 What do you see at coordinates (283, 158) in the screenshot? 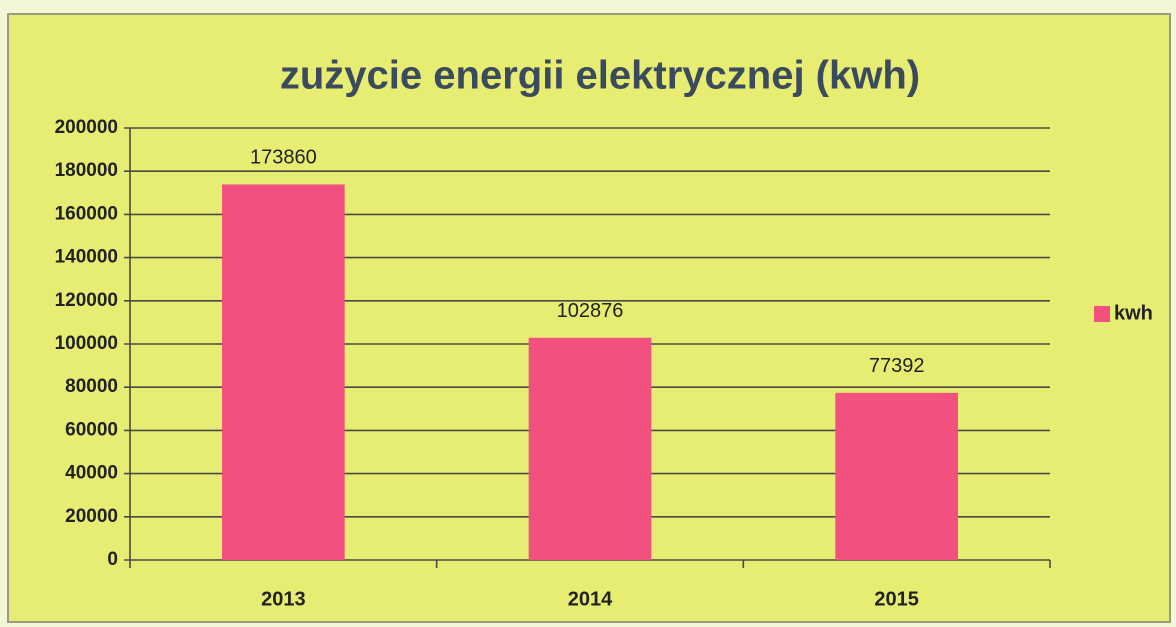
I see `data-label: 173860` at bounding box center [283, 158].